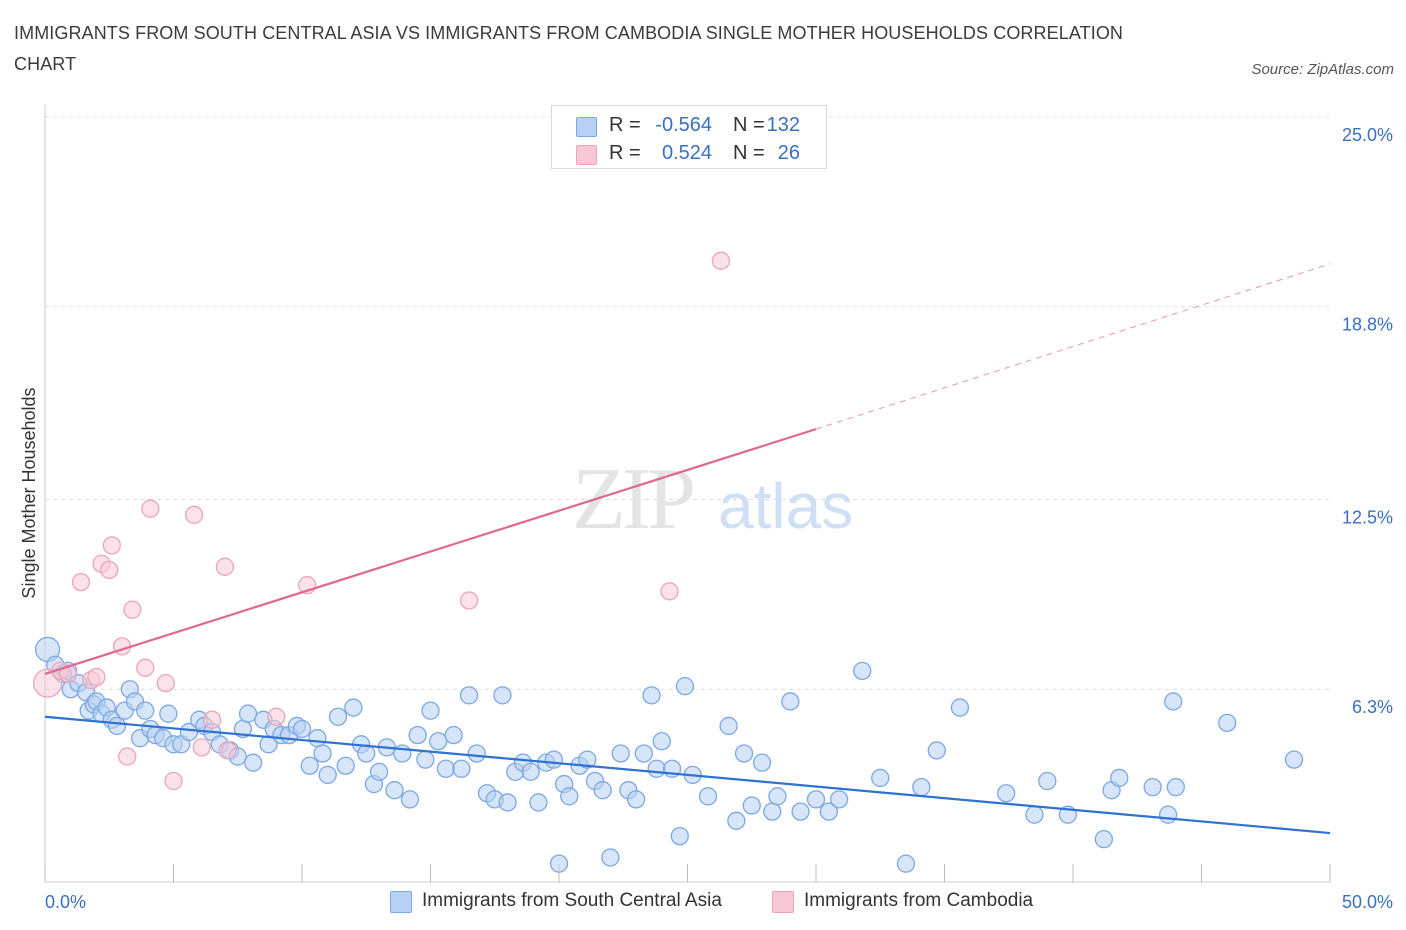  I want to click on watermark-atlas: atlas, so click(785, 506).